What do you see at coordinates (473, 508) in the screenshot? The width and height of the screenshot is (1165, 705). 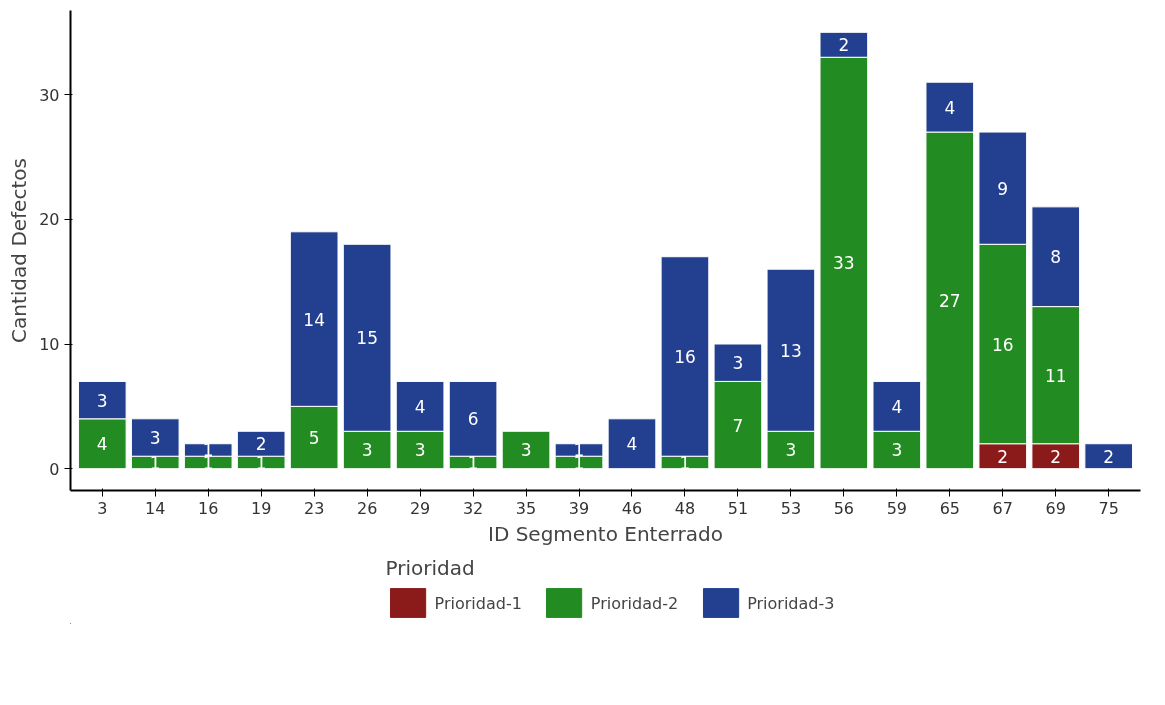 I see `x-tick-label: 32` at bounding box center [473, 508].